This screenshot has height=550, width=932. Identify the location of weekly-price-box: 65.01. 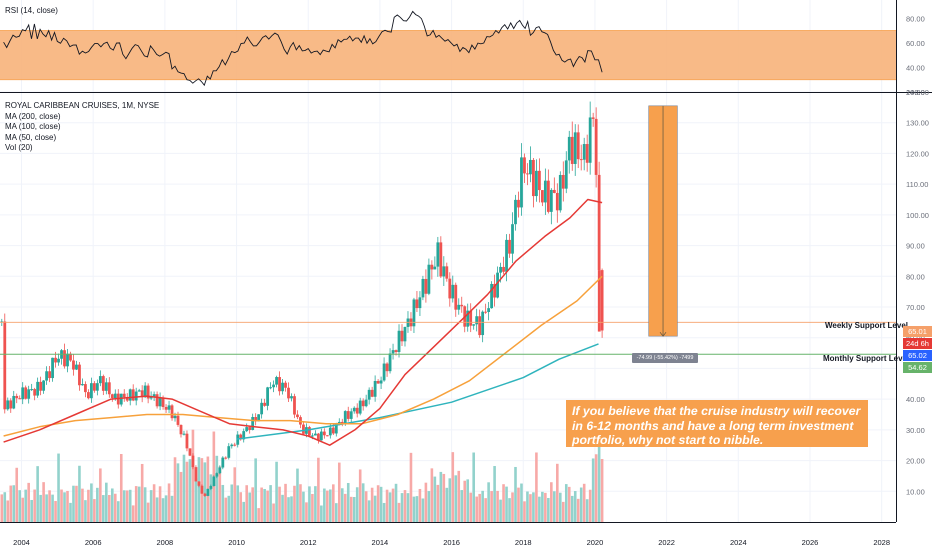
(917, 331).